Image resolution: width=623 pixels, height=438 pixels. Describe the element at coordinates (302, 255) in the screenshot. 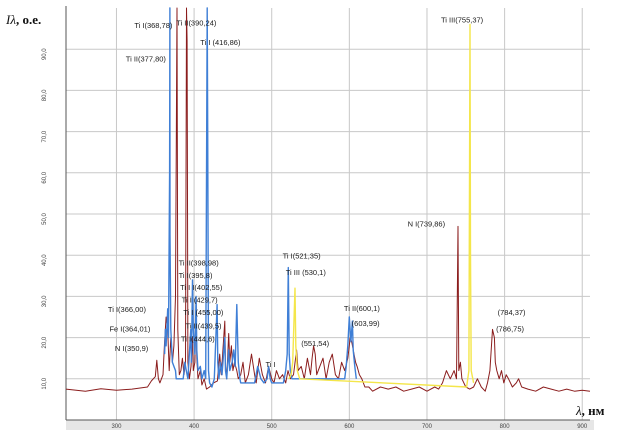

I see `peak-label: Ti I(521,35)` at that location.